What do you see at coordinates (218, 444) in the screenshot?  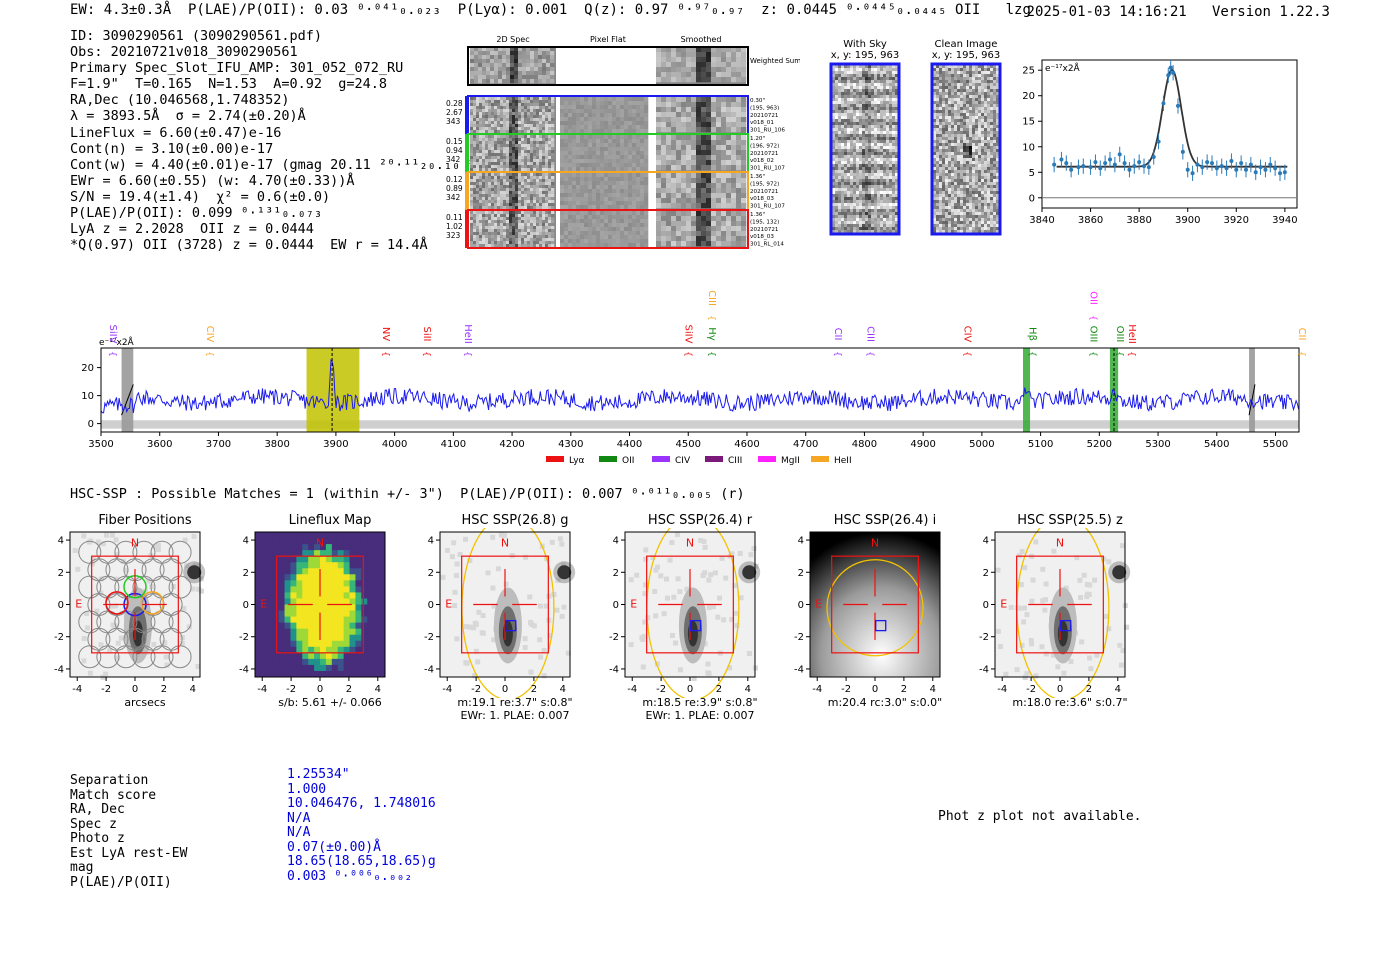 I see `spec-xtick-label: 3700` at bounding box center [218, 444].